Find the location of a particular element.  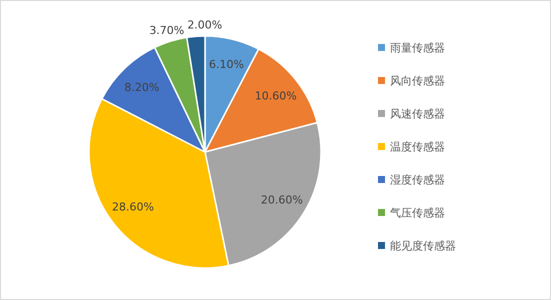

data-label: 28.60% is located at coordinates (133, 207).